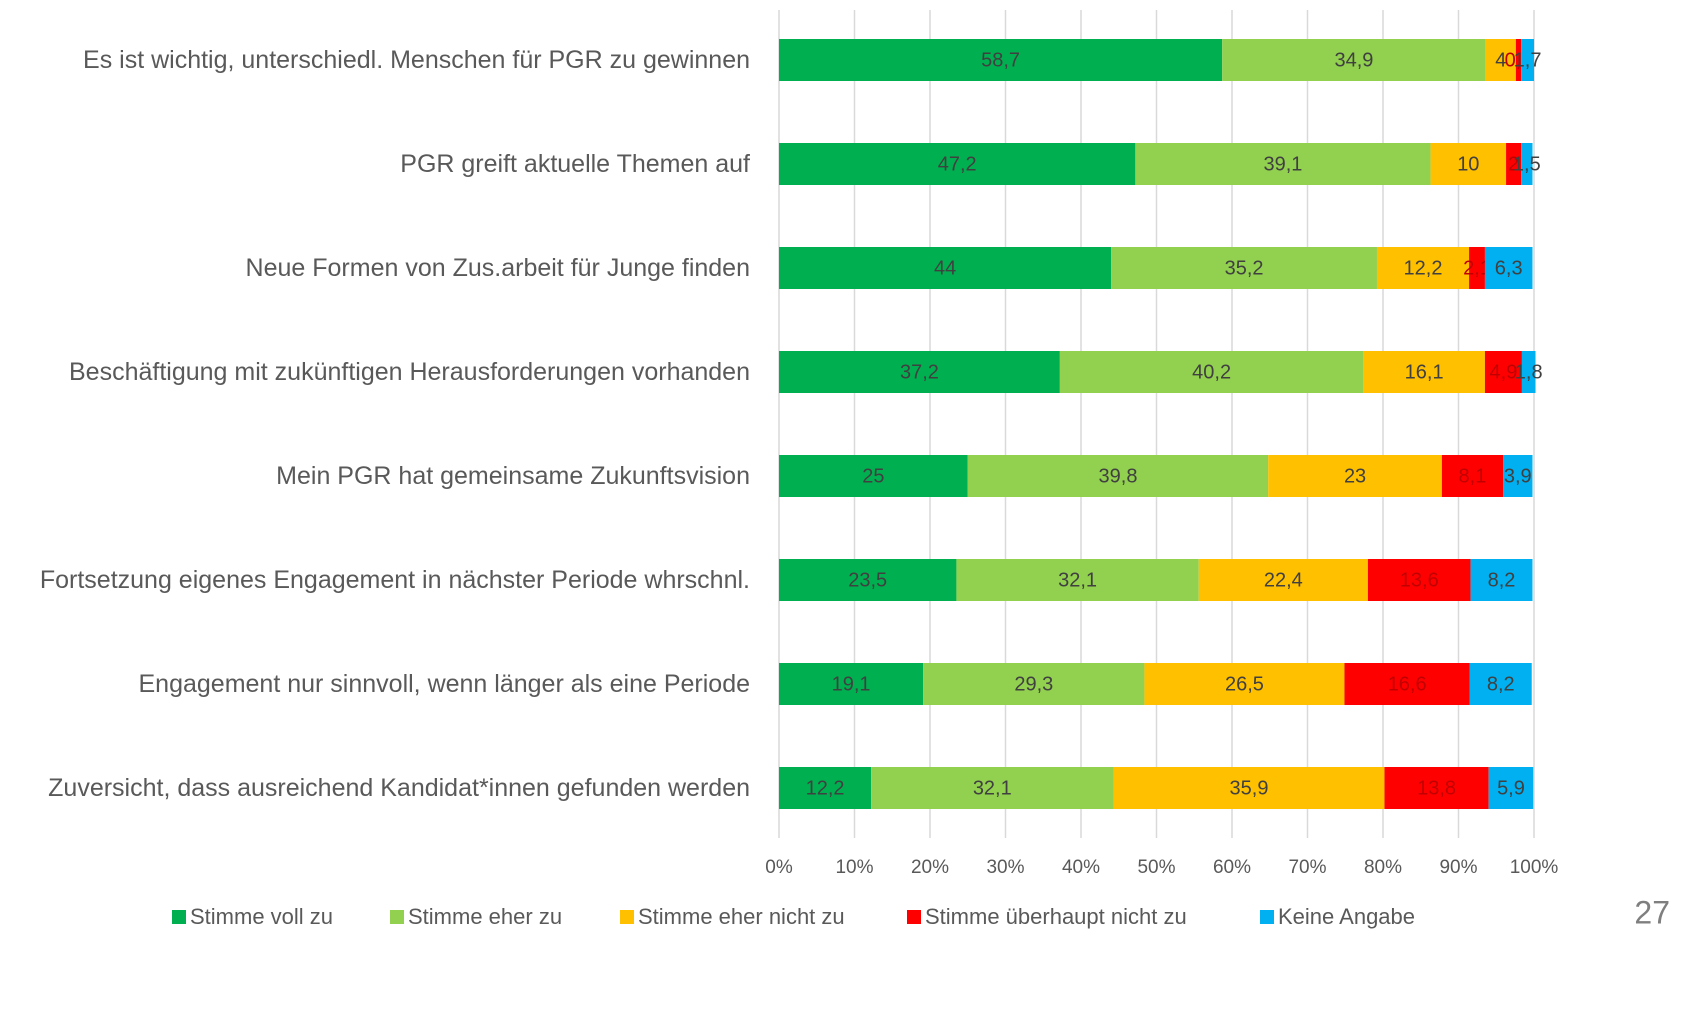 This screenshot has width=1702, height=1011. I want to click on data-label: 29,3, so click(1033, 684).